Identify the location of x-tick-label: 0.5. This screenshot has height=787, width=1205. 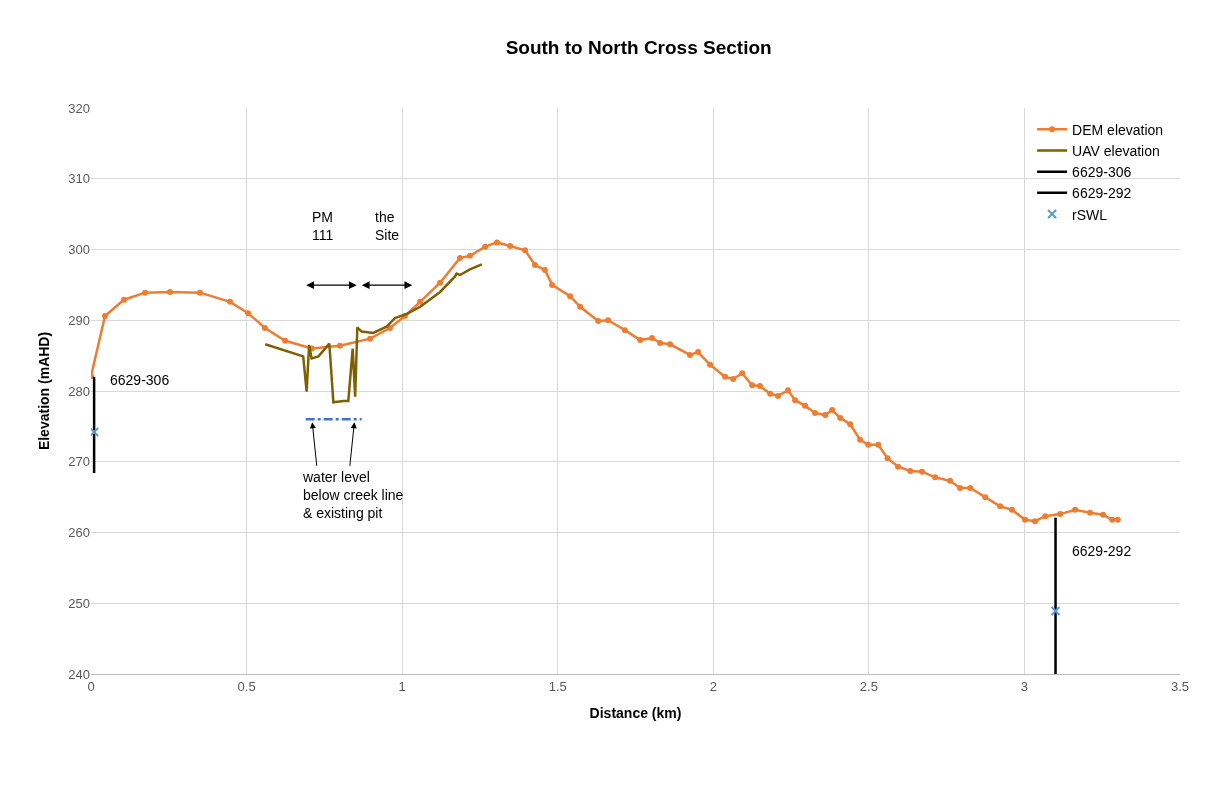
(246, 686).